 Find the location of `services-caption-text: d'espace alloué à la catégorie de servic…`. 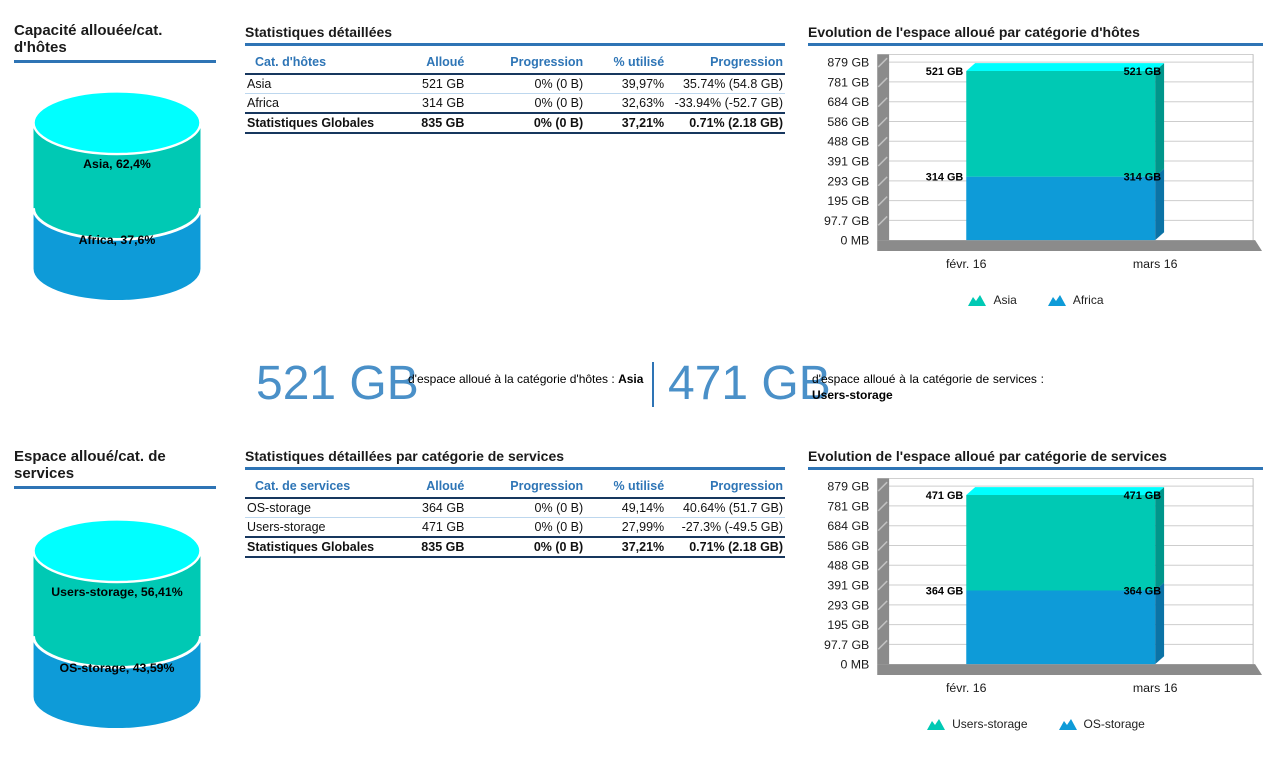

services-caption-text: d'espace alloué à la catégorie de servic… is located at coordinates (928, 379).